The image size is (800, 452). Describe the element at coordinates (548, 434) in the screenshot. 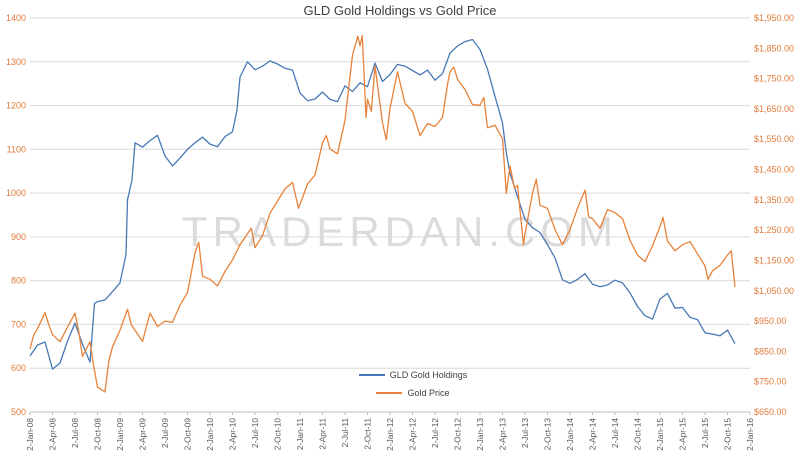

I see `x-axis-tick-label: 2-Oct-13` at that location.